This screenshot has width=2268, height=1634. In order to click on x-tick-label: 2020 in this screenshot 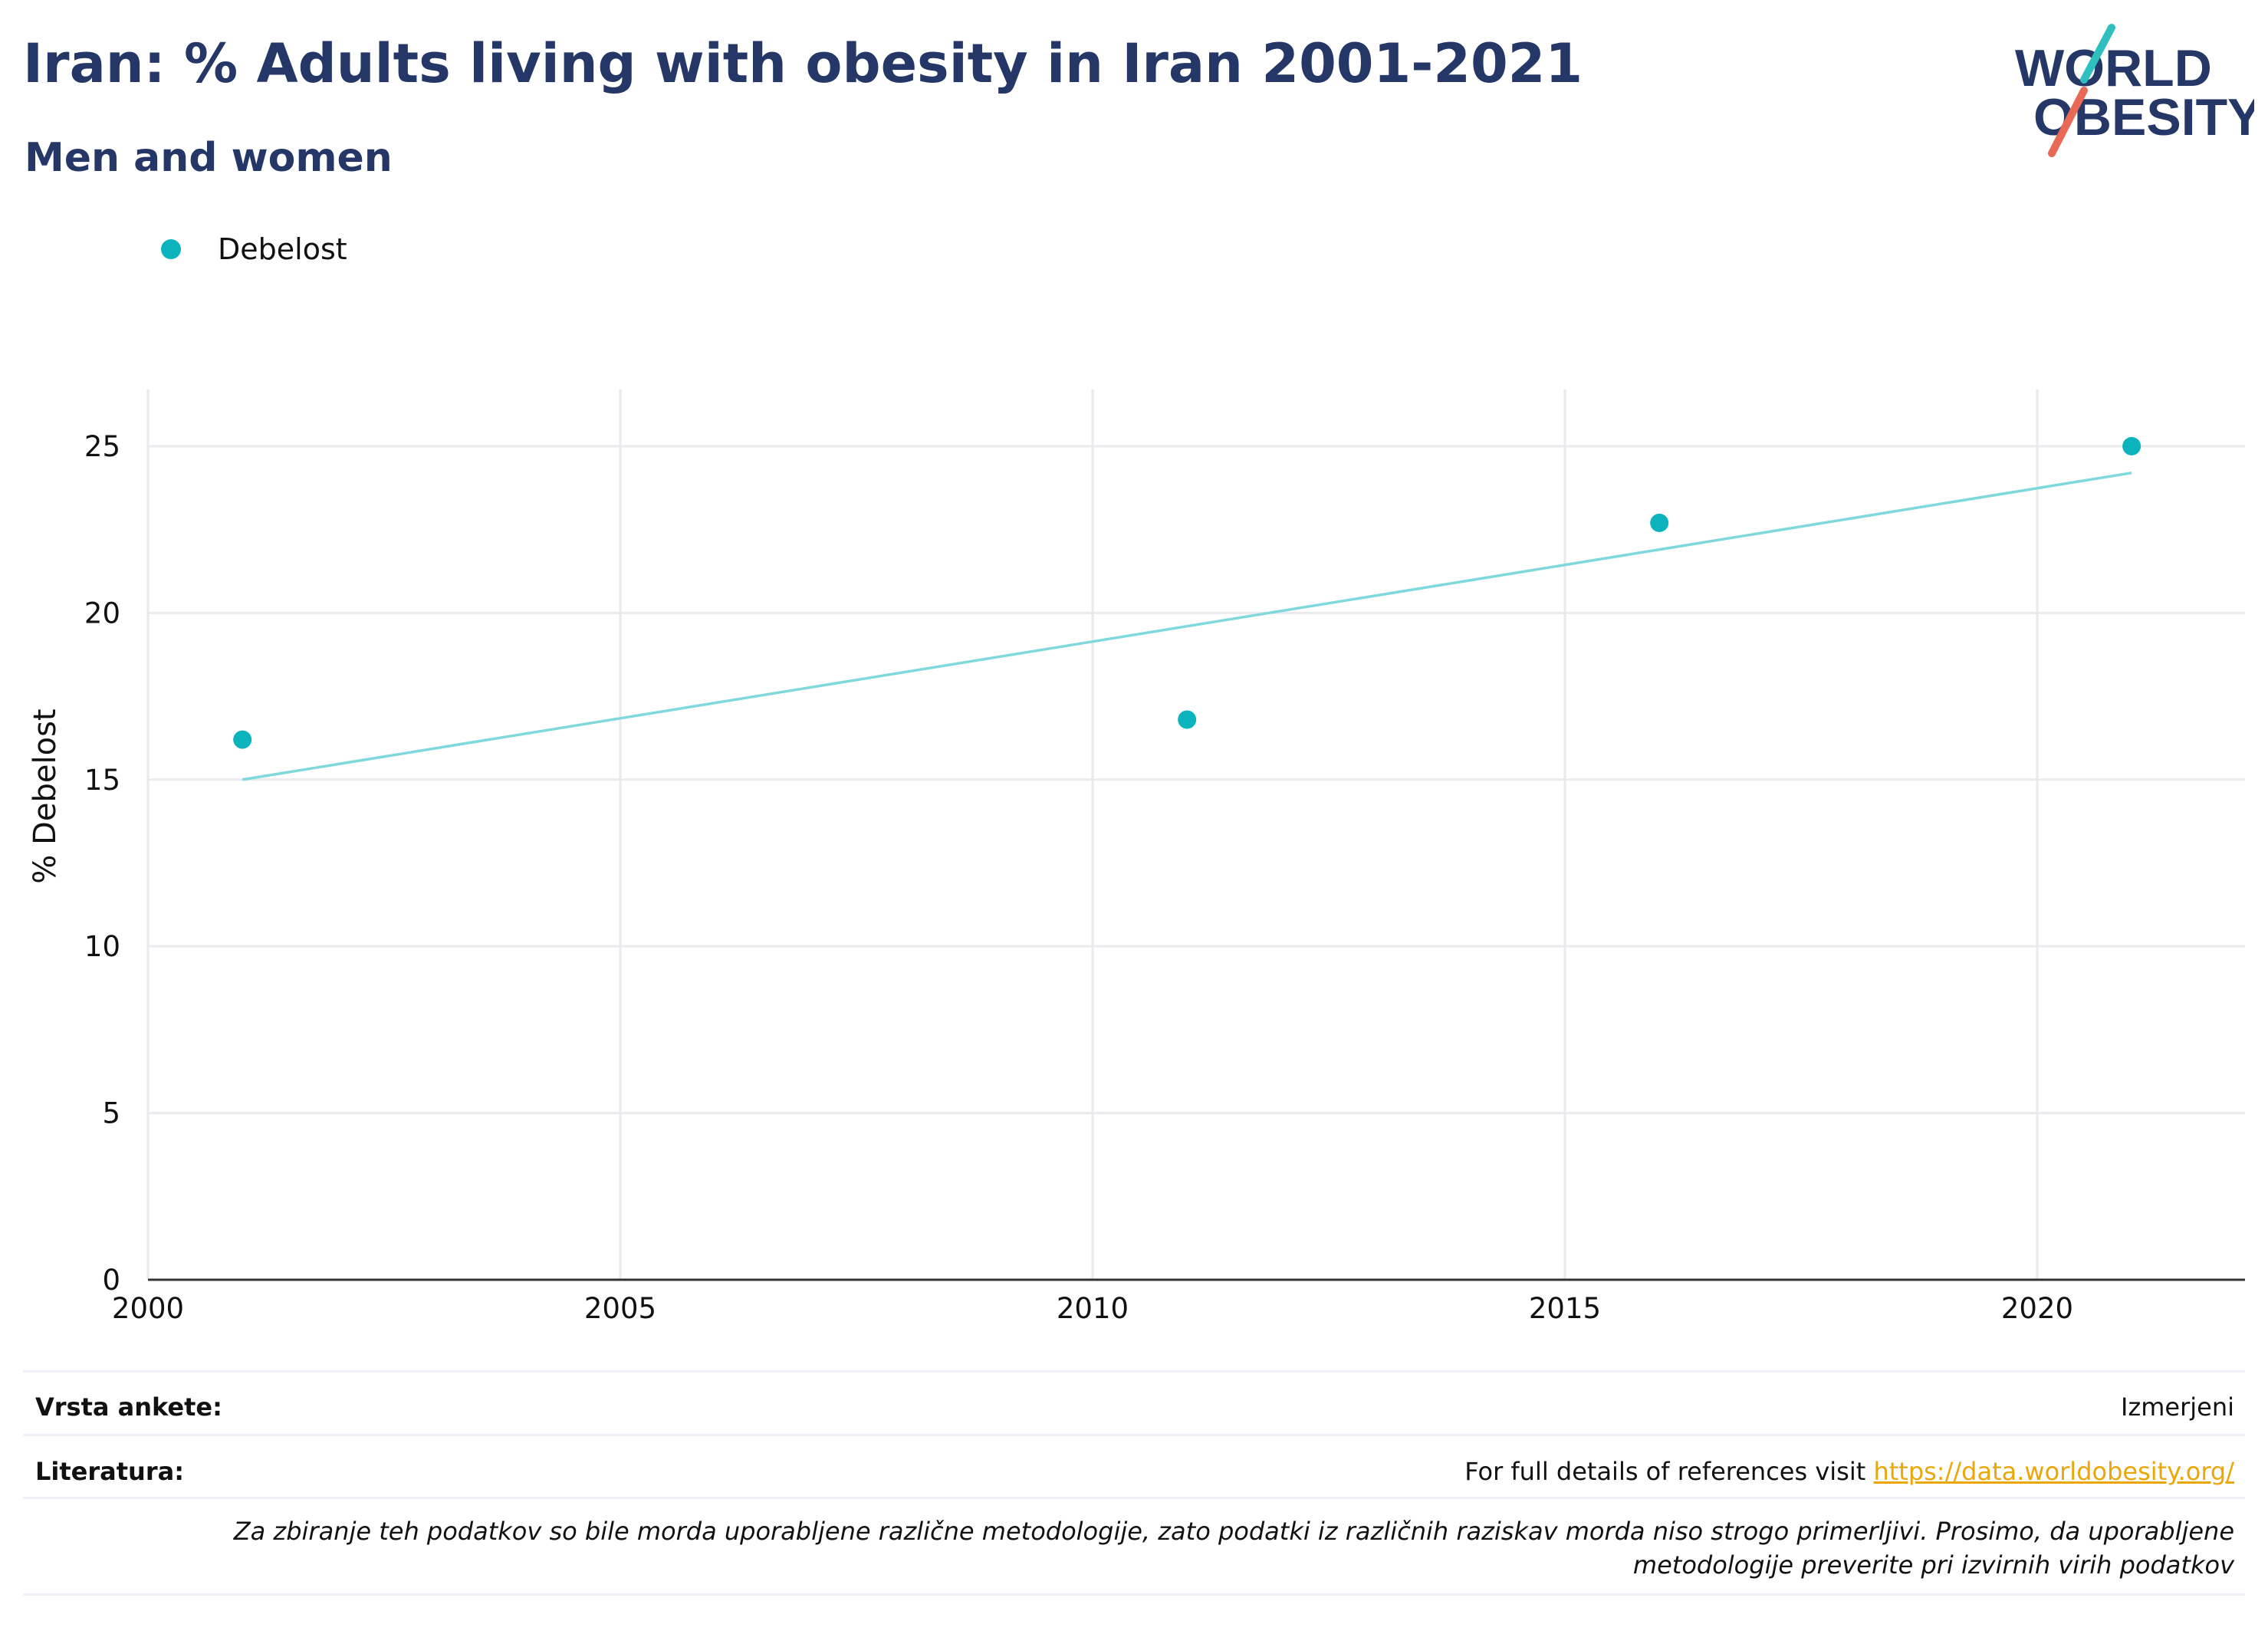, I will do `click(2037, 1305)`.